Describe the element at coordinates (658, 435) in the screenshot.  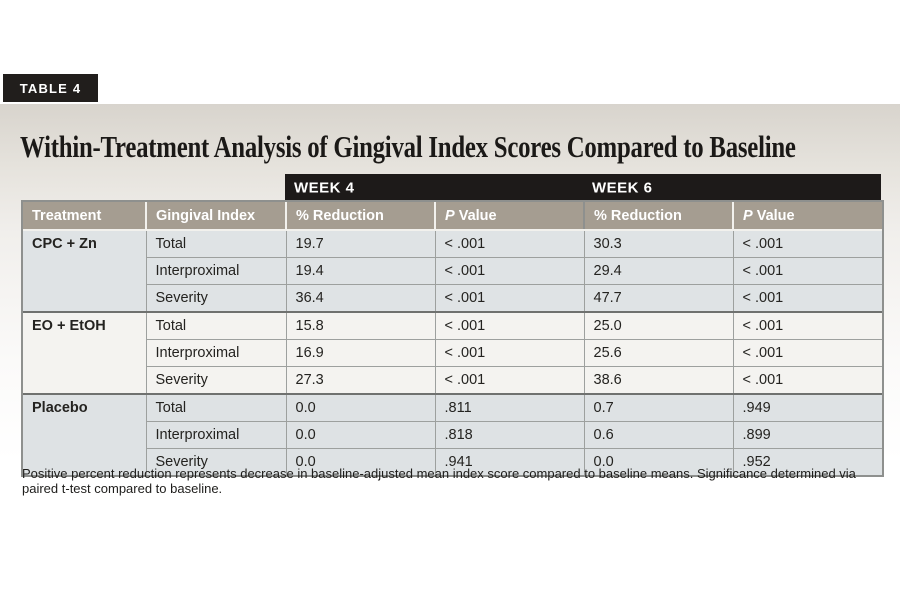
I see `week6-pct-cell: 0.6` at that location.